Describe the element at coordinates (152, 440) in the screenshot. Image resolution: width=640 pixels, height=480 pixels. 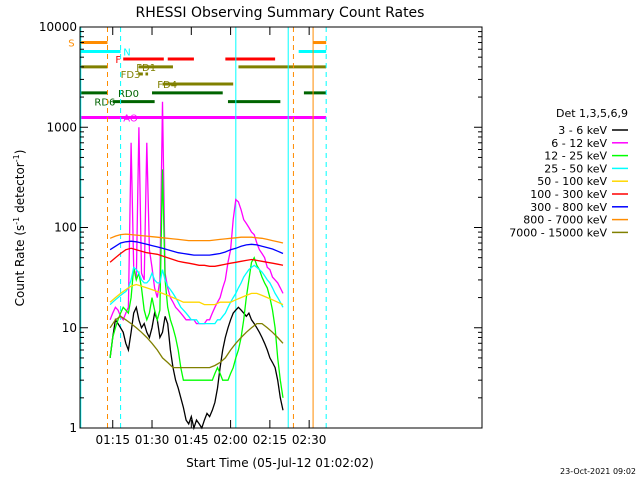
I see `x-tick-label: 01:30` at that location.